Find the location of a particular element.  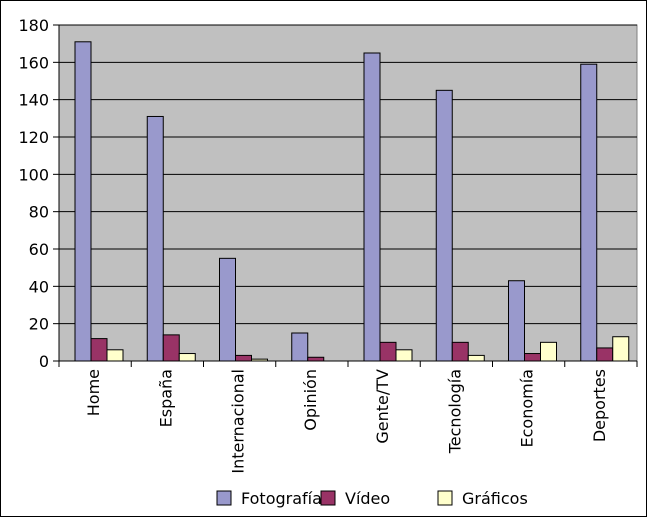

y-tick-label: 20 is located at coordinates (39, 324).